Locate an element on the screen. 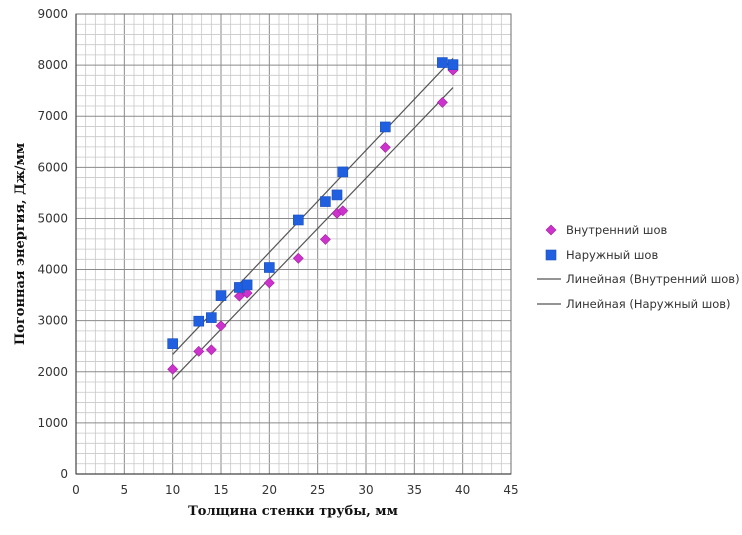 This screenshot has width=742, height=535. y-tick-label: 8000 is located at coordinates (52, 65).